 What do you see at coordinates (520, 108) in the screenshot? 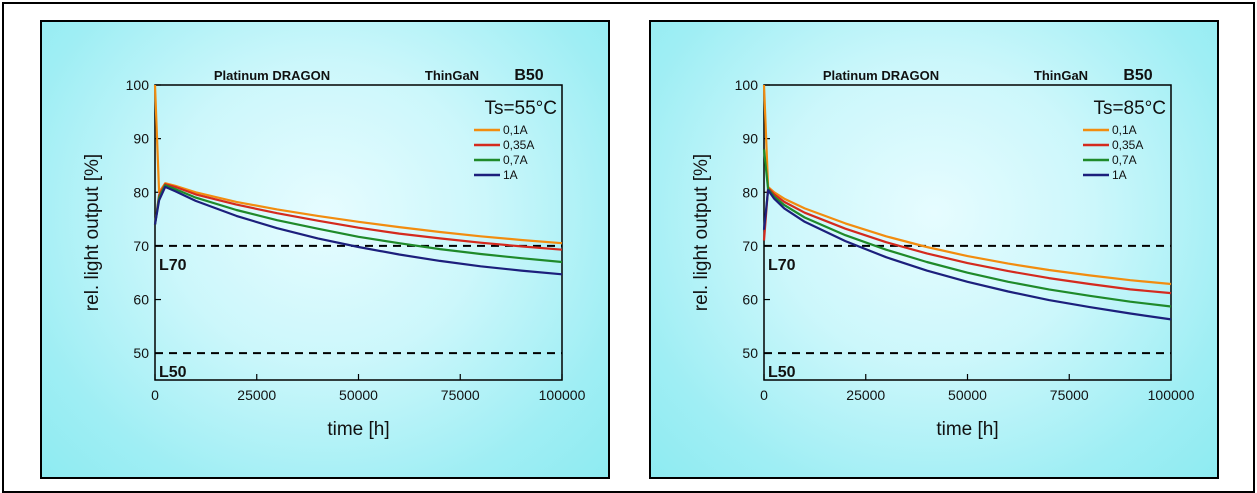
I see `chart-condition-label: Ts=55°C` at bounding box center [520, 108].